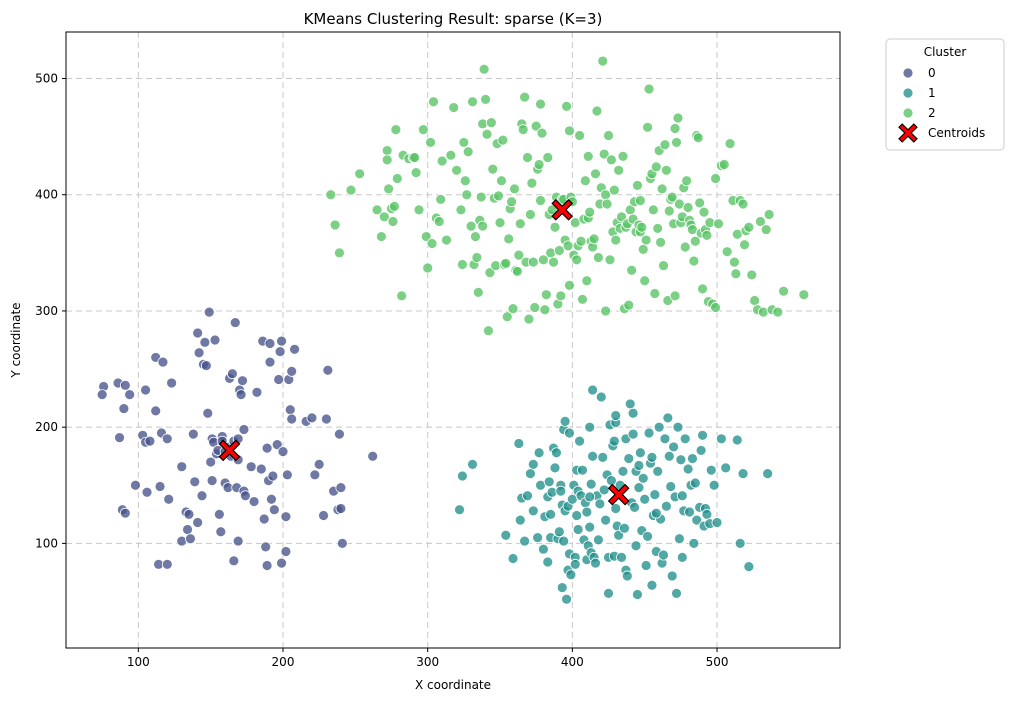 The height and width of the screenshot is (701, 1012). What do you see at coordinates (956, 133) in the screenshot?
I see `legend-label: Centroids` at bounding box center [956, 133].